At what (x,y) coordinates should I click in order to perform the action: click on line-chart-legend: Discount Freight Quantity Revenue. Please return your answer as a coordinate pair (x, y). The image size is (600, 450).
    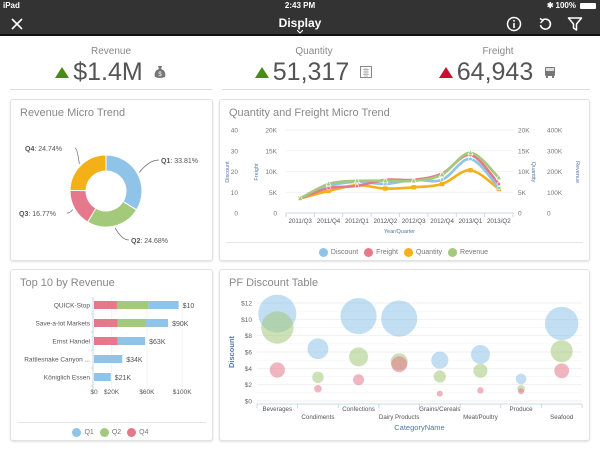
    Looking at the image, I should click on (404, 252).